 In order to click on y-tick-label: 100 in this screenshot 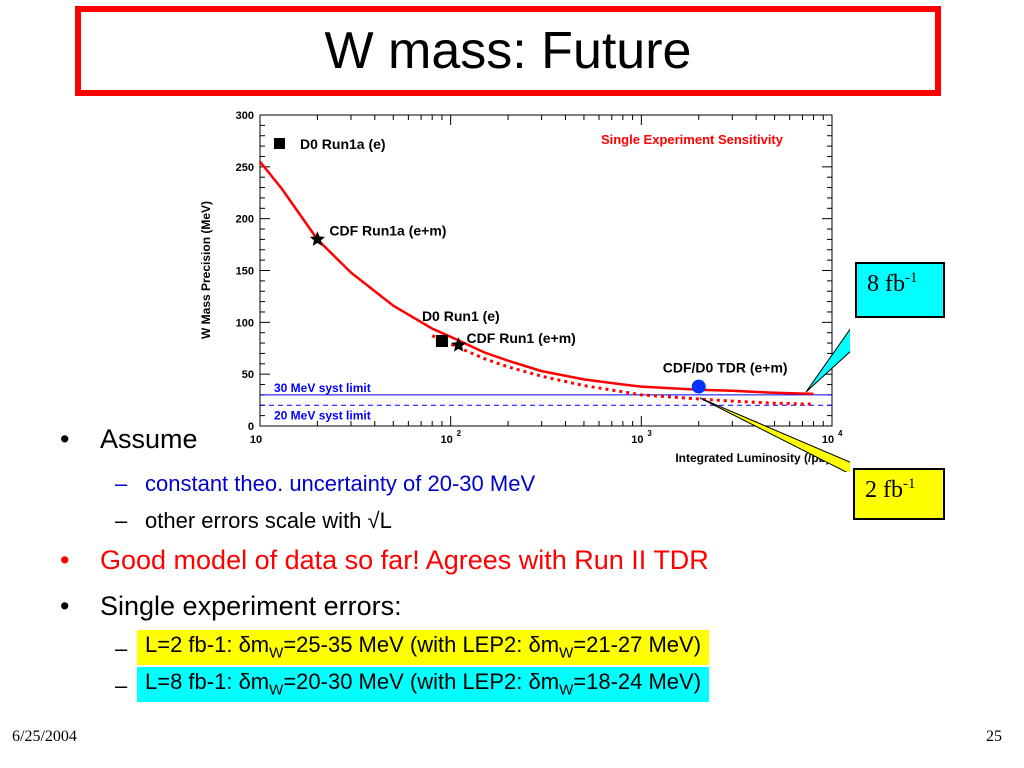, I will do `click(245, 323)`.